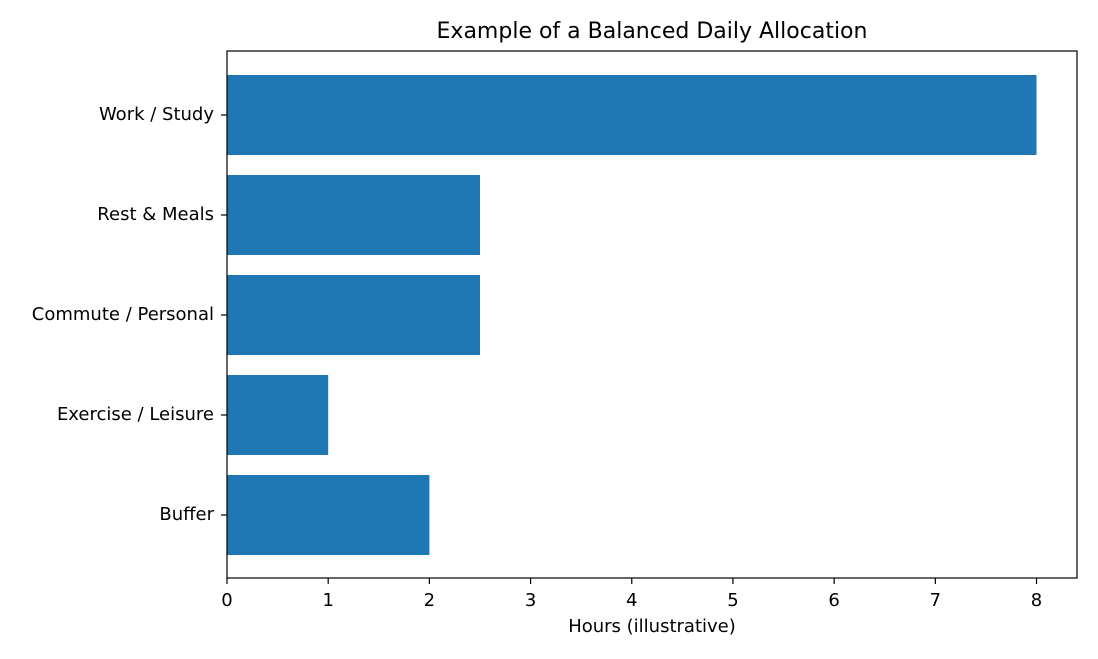  Describe the element at coordinates (652, 31) in the screenshot. I see `chart-title: Example of a Balanced Daily Allocation` at that location.